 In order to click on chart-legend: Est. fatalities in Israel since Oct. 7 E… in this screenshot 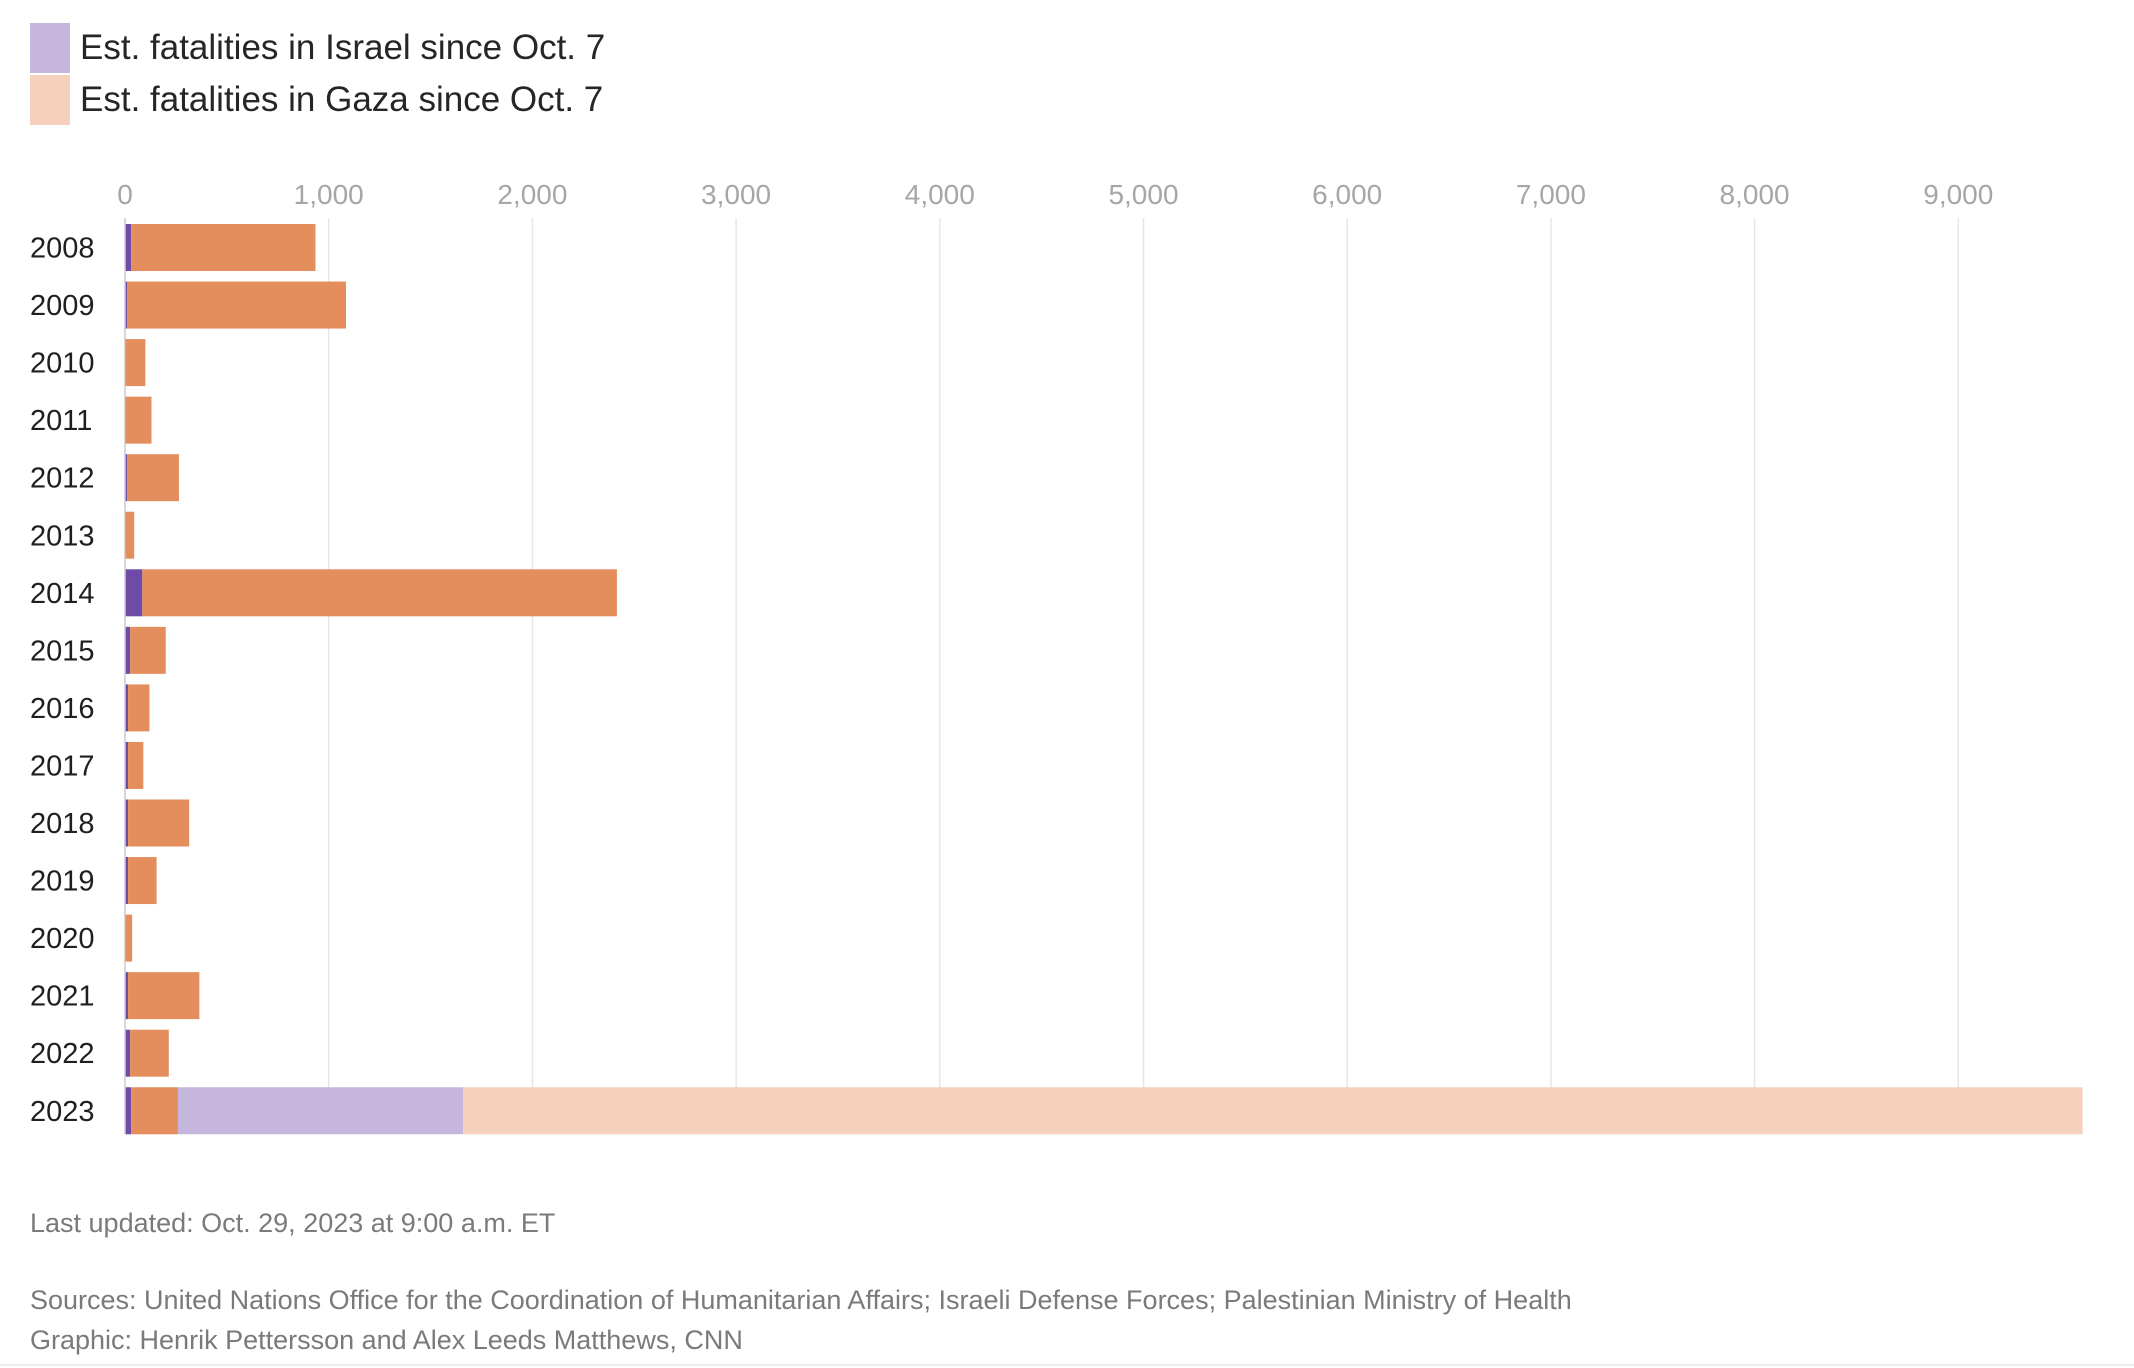, I will do `click(317, 74)`.